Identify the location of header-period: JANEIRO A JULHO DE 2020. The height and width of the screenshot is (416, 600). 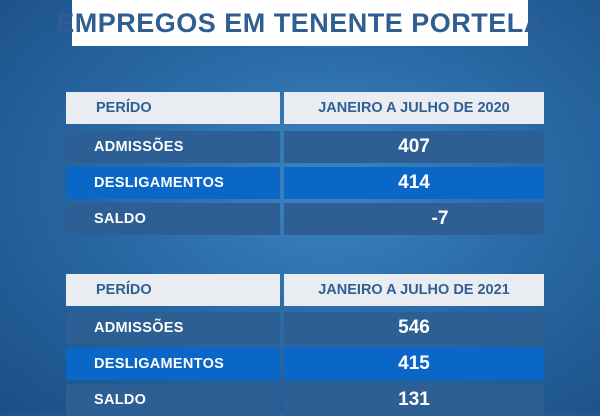
(414, 108).